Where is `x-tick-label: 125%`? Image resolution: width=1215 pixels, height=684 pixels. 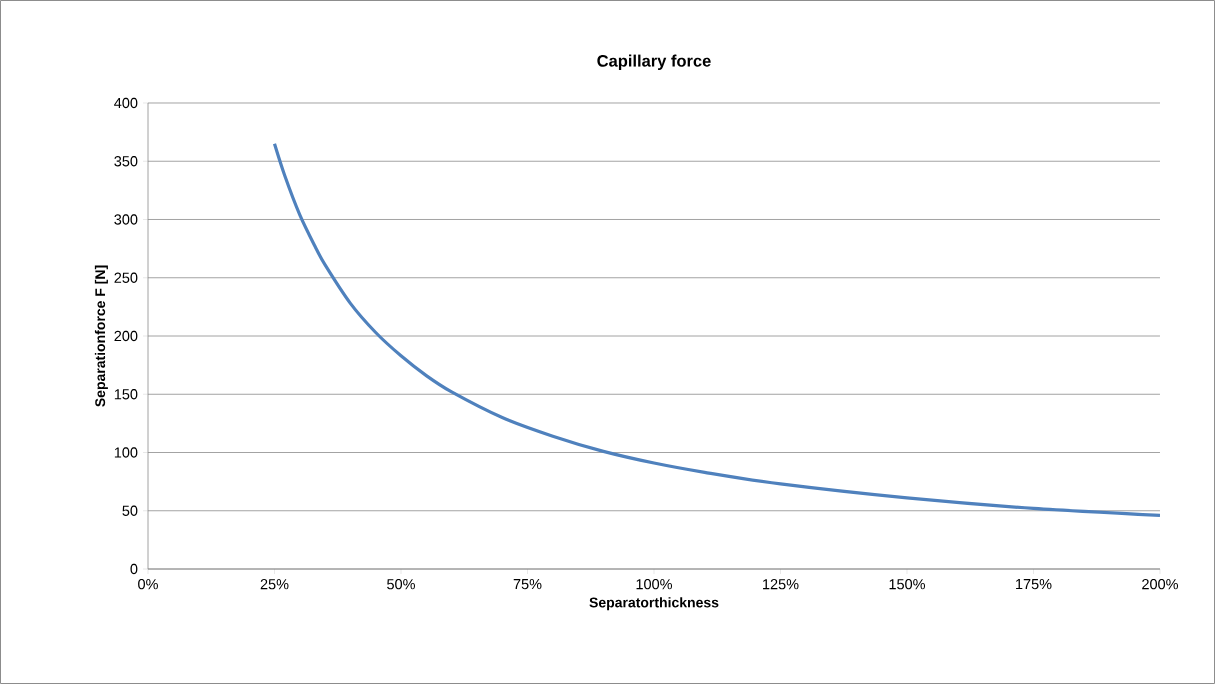 x-tick-label: 125% is located at coordinates (781, 584).